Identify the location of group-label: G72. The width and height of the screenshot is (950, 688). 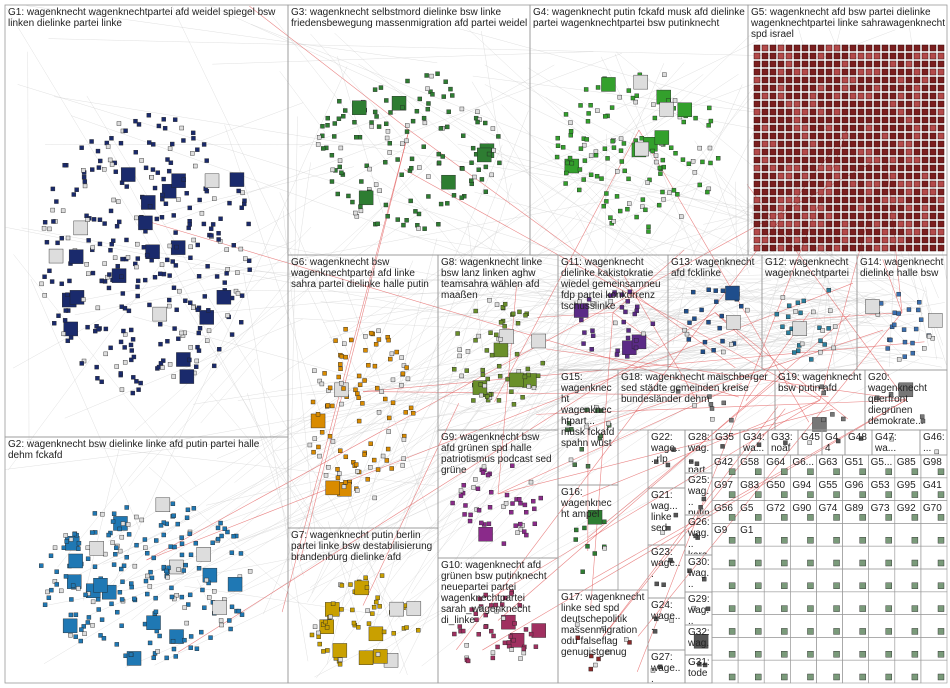
(776, 508).